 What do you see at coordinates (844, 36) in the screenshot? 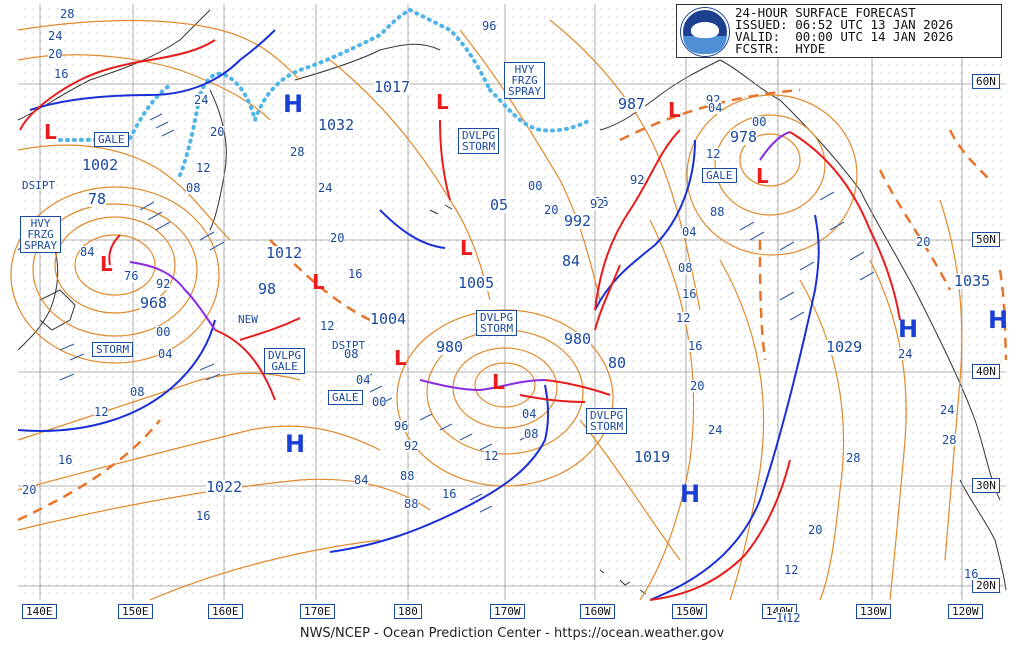
I see `header-valid: VALID: 00:00 UTC 14 JAN 2026` at bounding box center [844, 36].